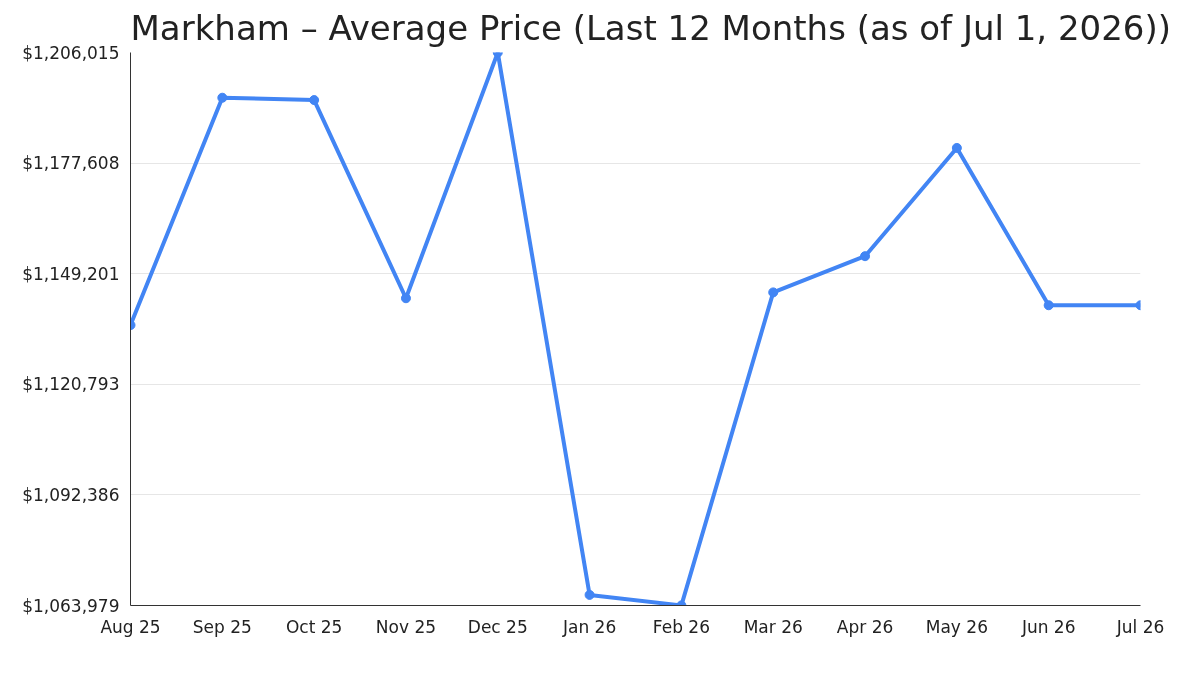 Image resolution: width=1200 pixels, height=675 pixels. What do you see at coordinates (956, 626) in the screenshot?
I see `x-tick-label: May 26` at bounding box center [956, 626].